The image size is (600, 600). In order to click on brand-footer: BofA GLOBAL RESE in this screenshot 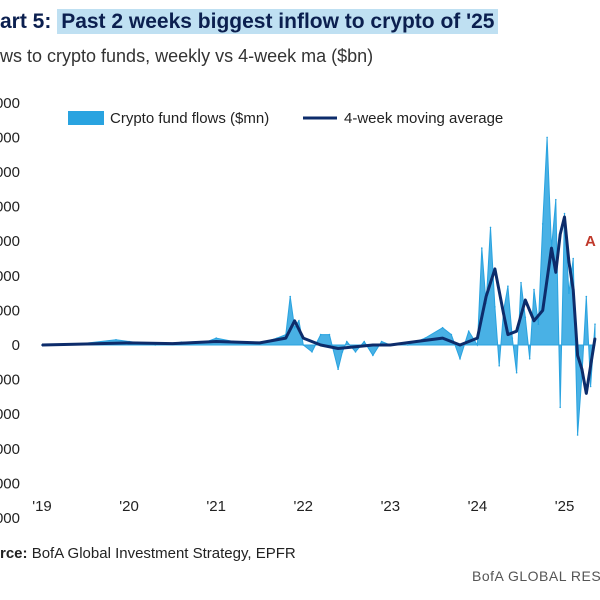, I will do `click(536, 576)`.